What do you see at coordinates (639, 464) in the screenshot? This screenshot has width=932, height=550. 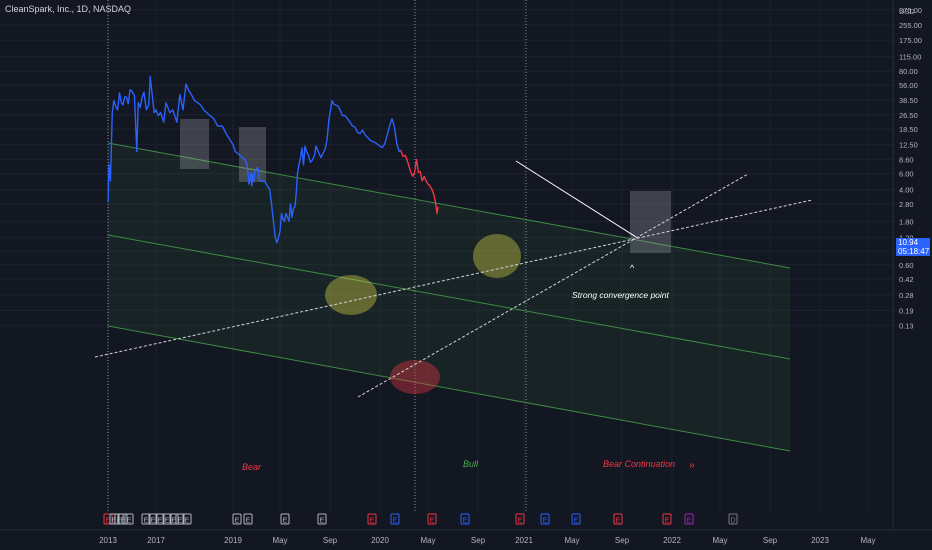 I see `annotation-bear-continuation: Bear Continuation` at bounding box center [639, 464].